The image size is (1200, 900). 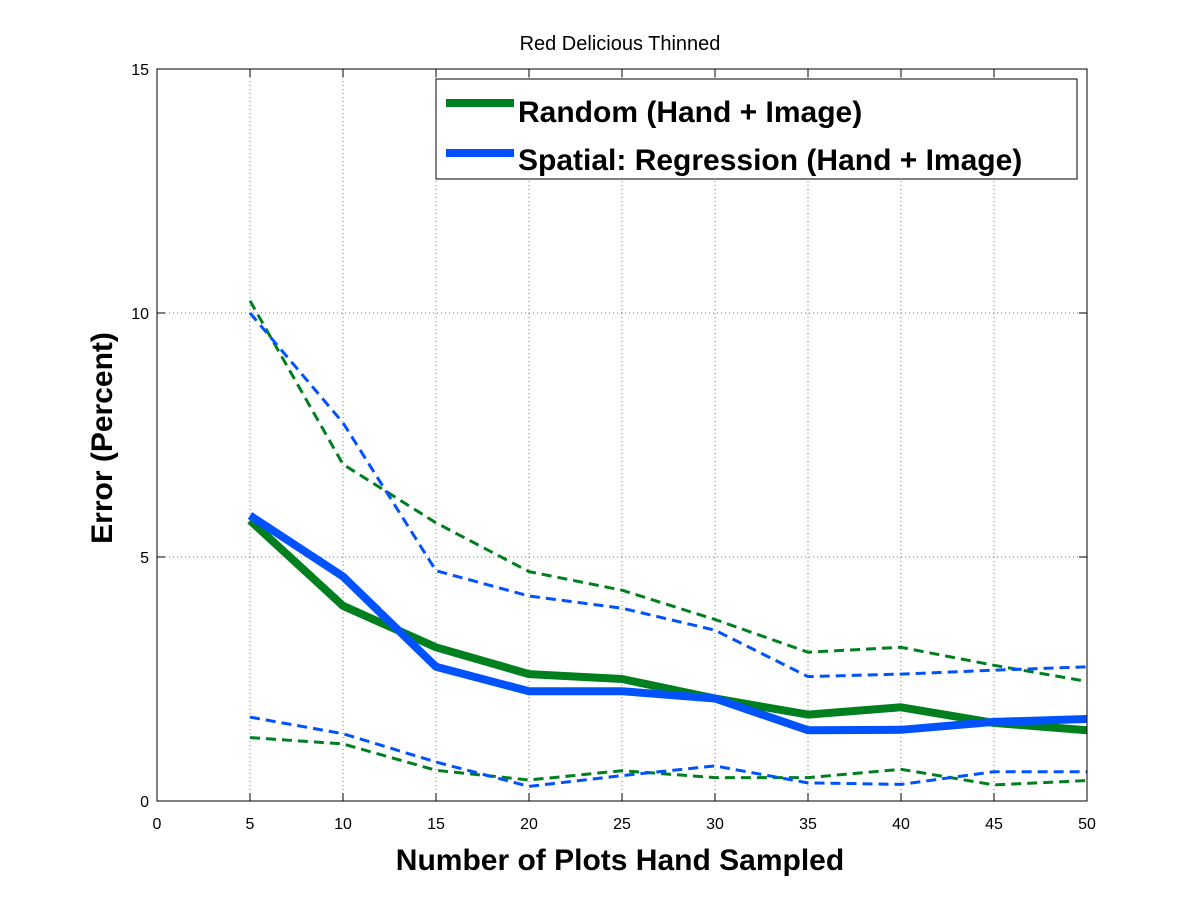 I want to click on x-tick-label: 30, so click(x=715, y=824).